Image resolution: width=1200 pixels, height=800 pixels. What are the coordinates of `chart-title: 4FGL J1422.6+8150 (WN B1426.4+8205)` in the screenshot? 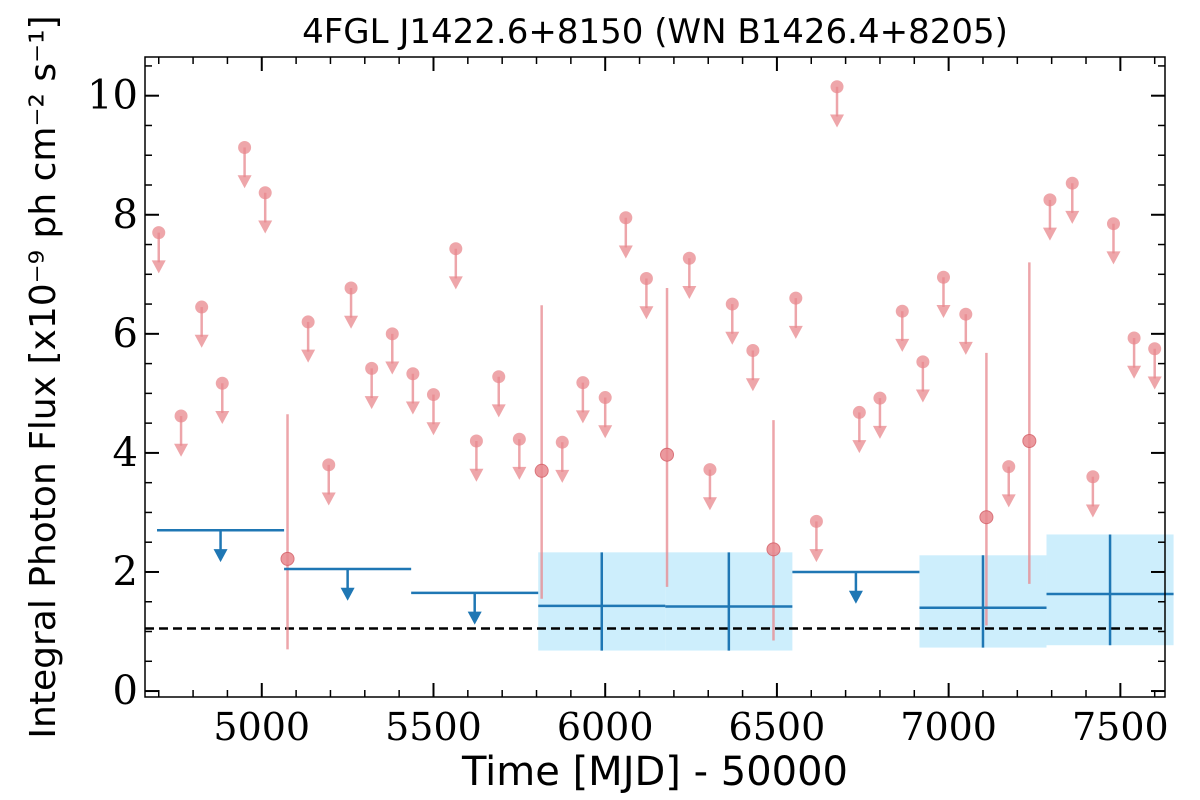 It's located at (655, 32).